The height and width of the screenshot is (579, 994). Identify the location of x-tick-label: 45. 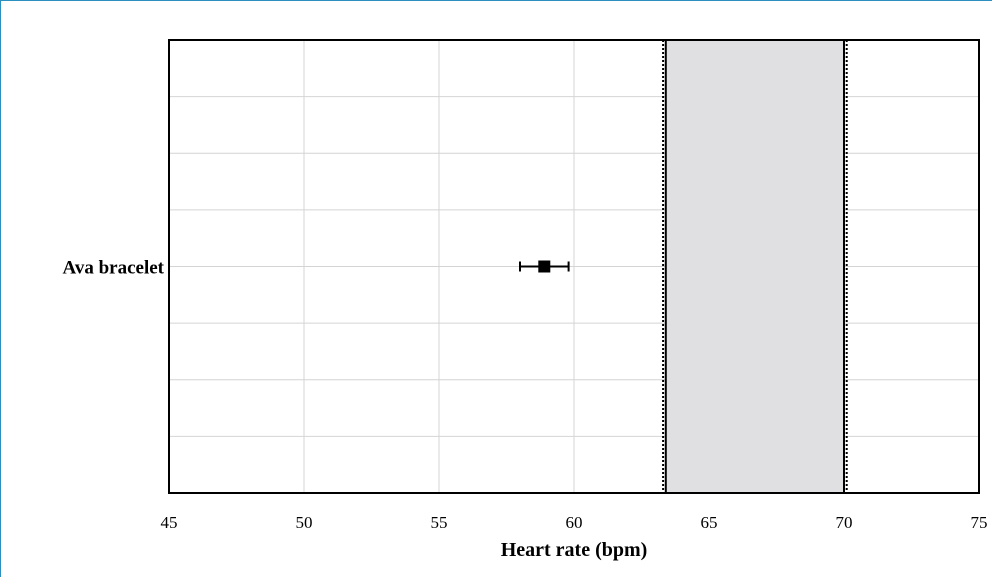
(169, 522).